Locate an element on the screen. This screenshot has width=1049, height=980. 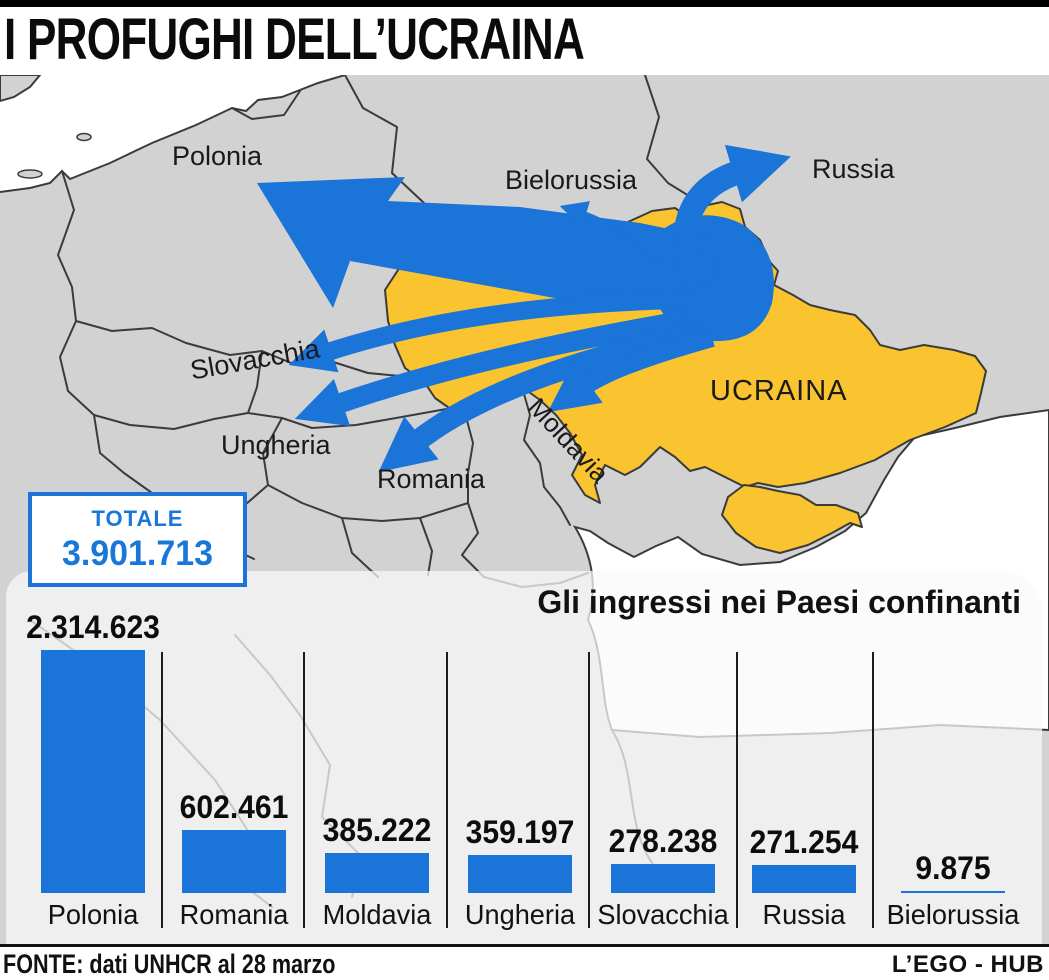
footer-divider is located at coordinates (524, 945).